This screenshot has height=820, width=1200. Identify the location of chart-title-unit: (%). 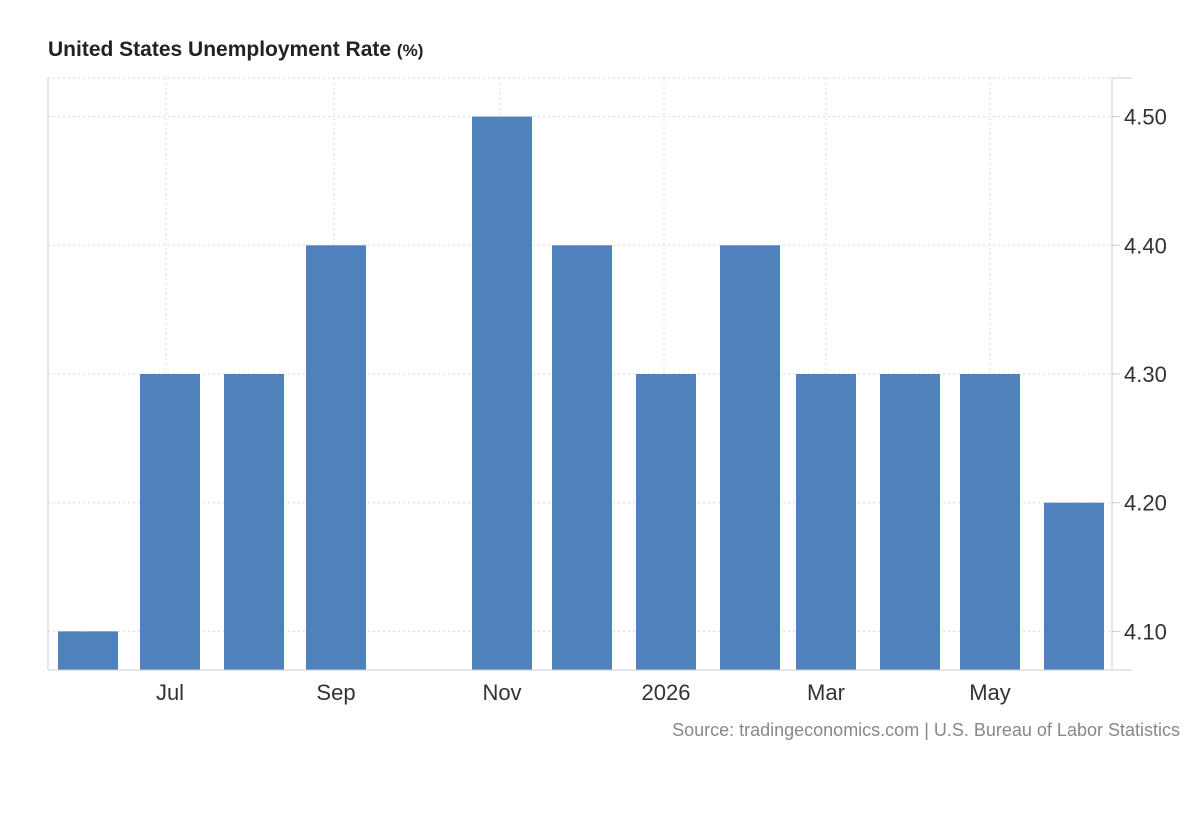
(410, 50).